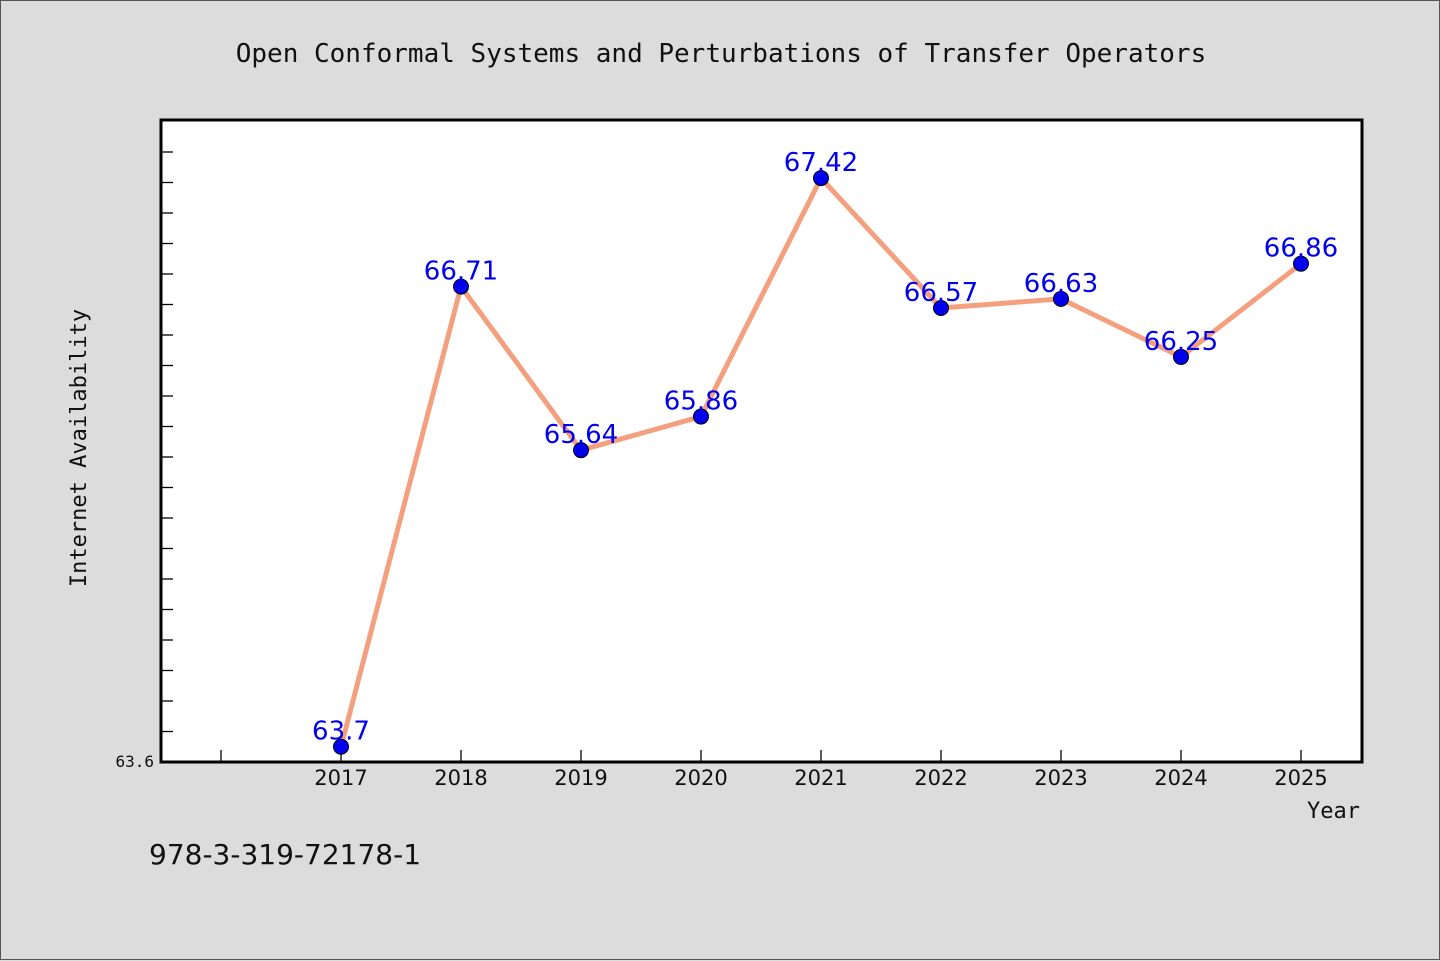  What do you see at coordinates (1061, 284) in the screenshot?
I see `data-label: 66.63` at bounding box center [1061, 284].